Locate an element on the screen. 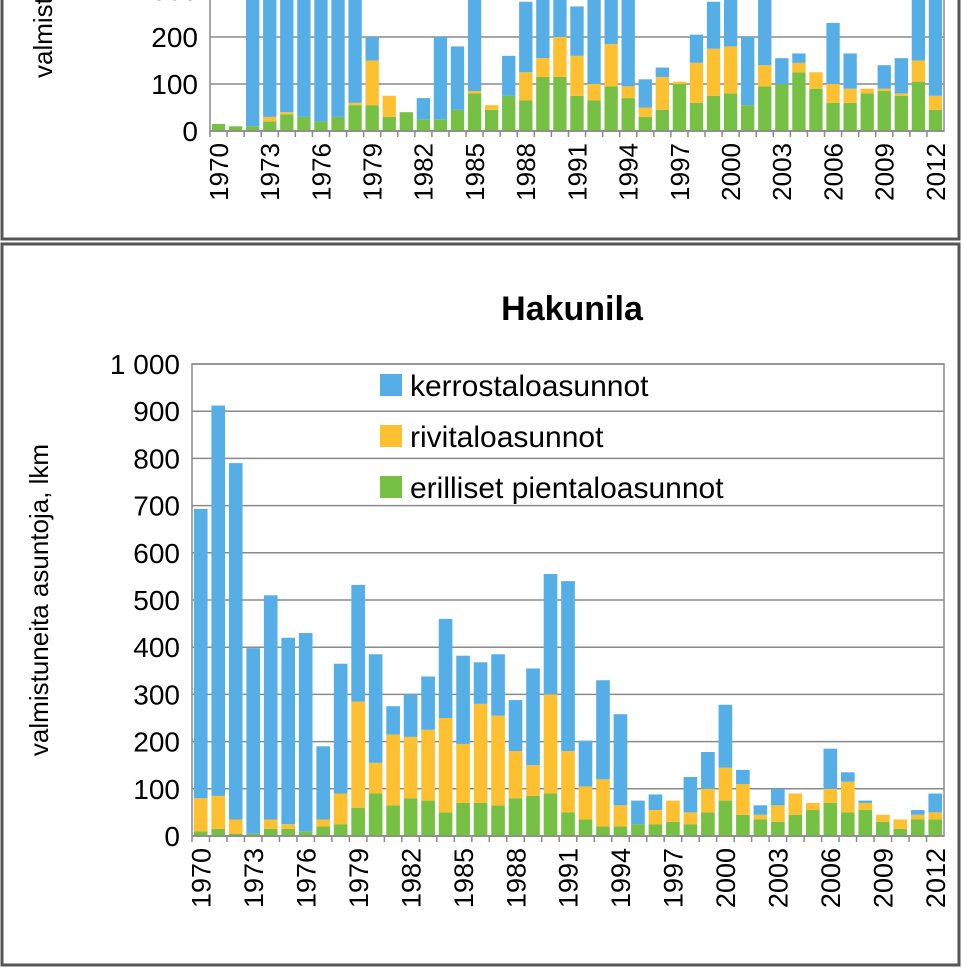 The width and height of the screenshot is (962, 968). legend-swatch is located at coordinates (391, 436).